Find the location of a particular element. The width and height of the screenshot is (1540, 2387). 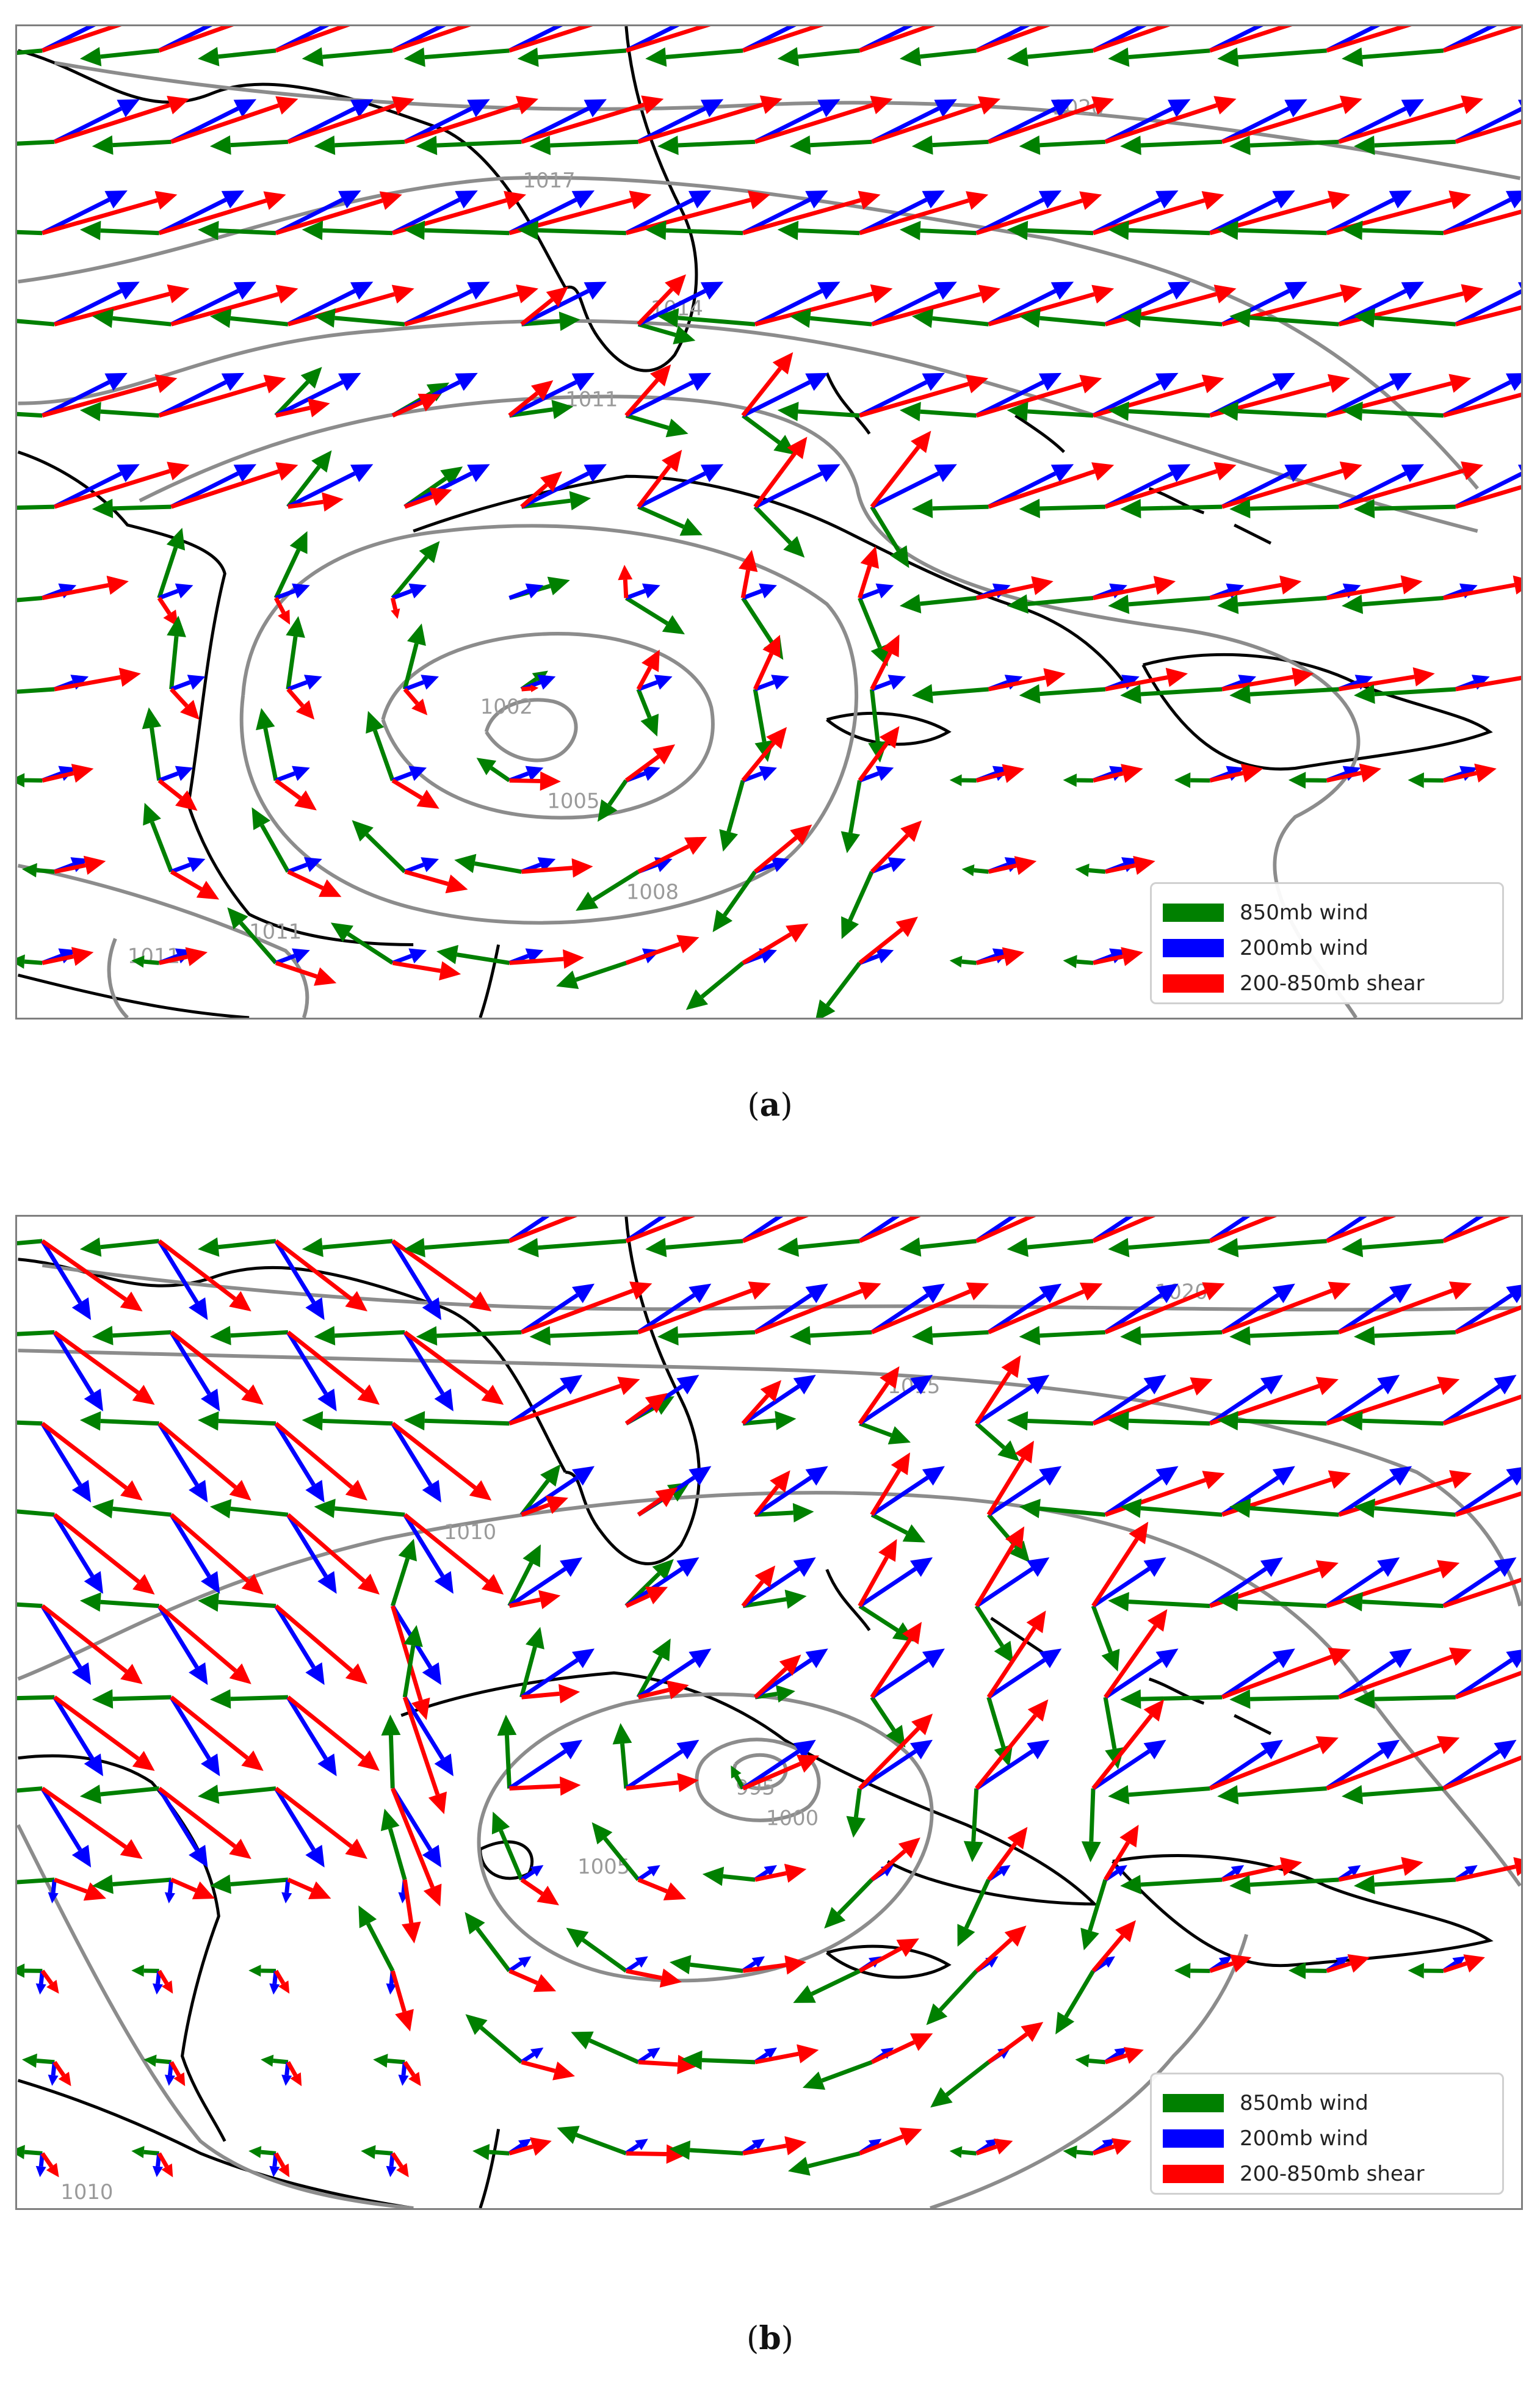

legend-item: 200-850mb shear is located at coordinates (1332, 2174).